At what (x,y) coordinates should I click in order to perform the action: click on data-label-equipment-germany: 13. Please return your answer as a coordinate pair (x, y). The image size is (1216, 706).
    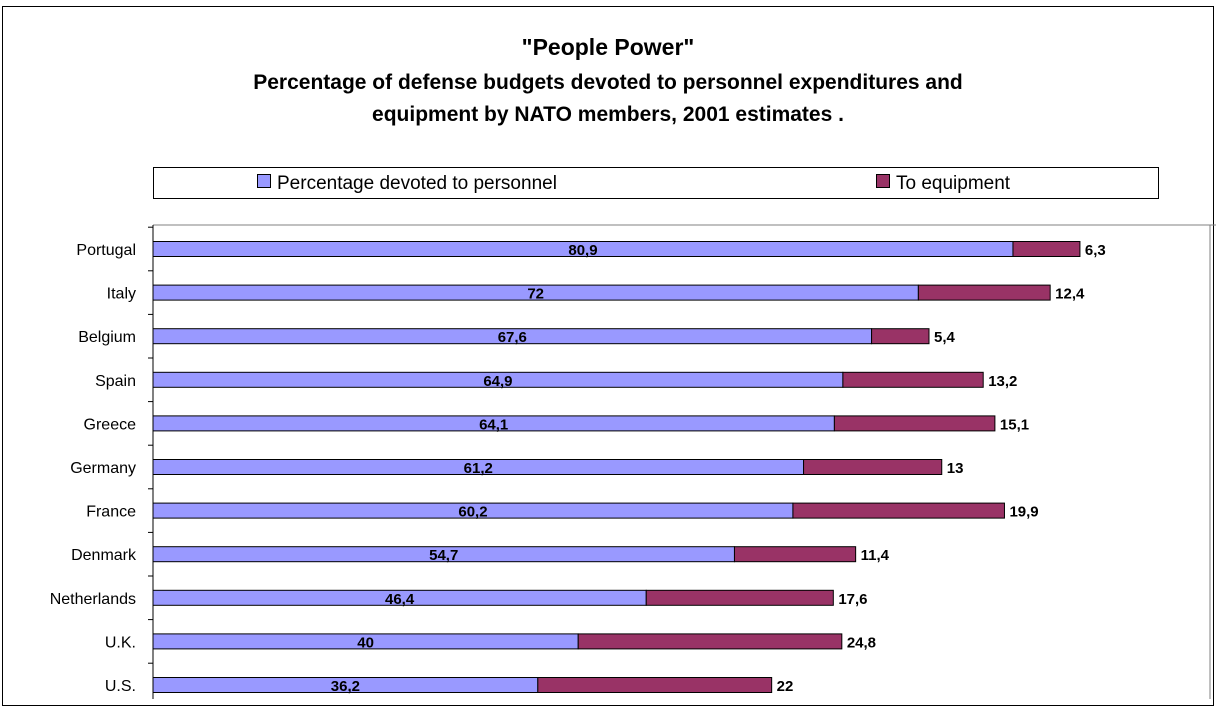
    Looking at the image, I should click on (955, 468).